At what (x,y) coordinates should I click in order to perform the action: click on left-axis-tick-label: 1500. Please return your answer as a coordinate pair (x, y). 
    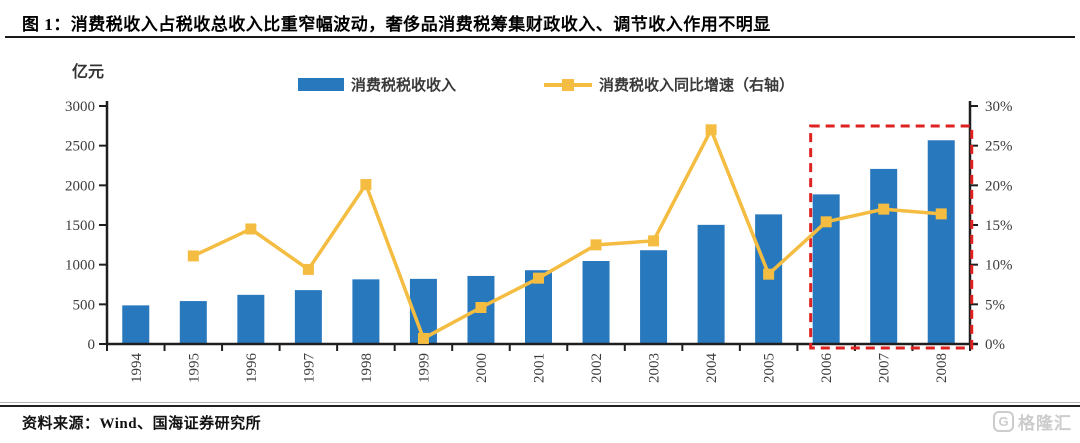
    Looking at the image, I should click on (80, 226).